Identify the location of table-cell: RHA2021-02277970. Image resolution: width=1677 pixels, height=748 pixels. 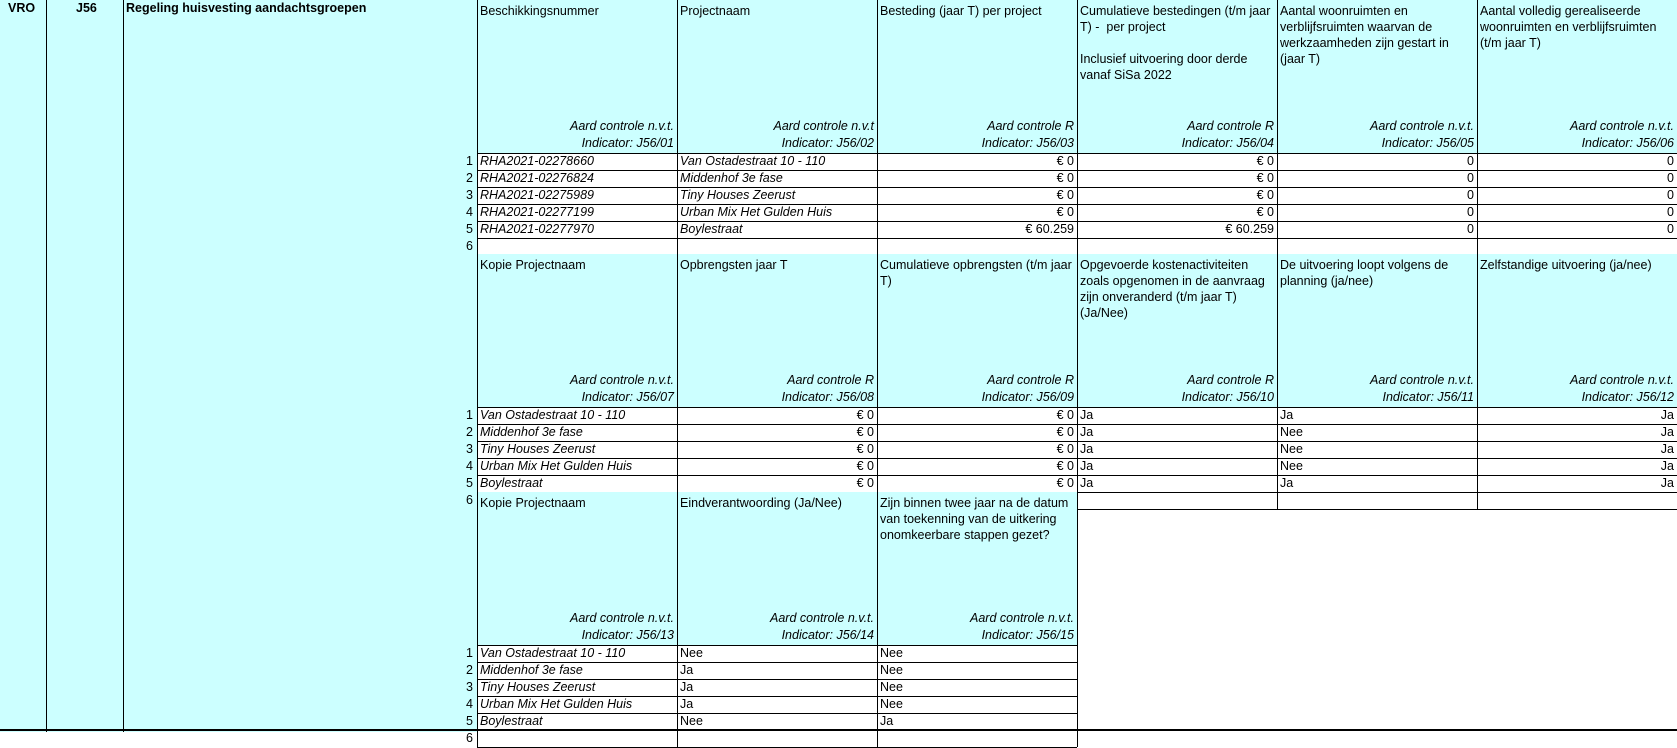
(577, 229).